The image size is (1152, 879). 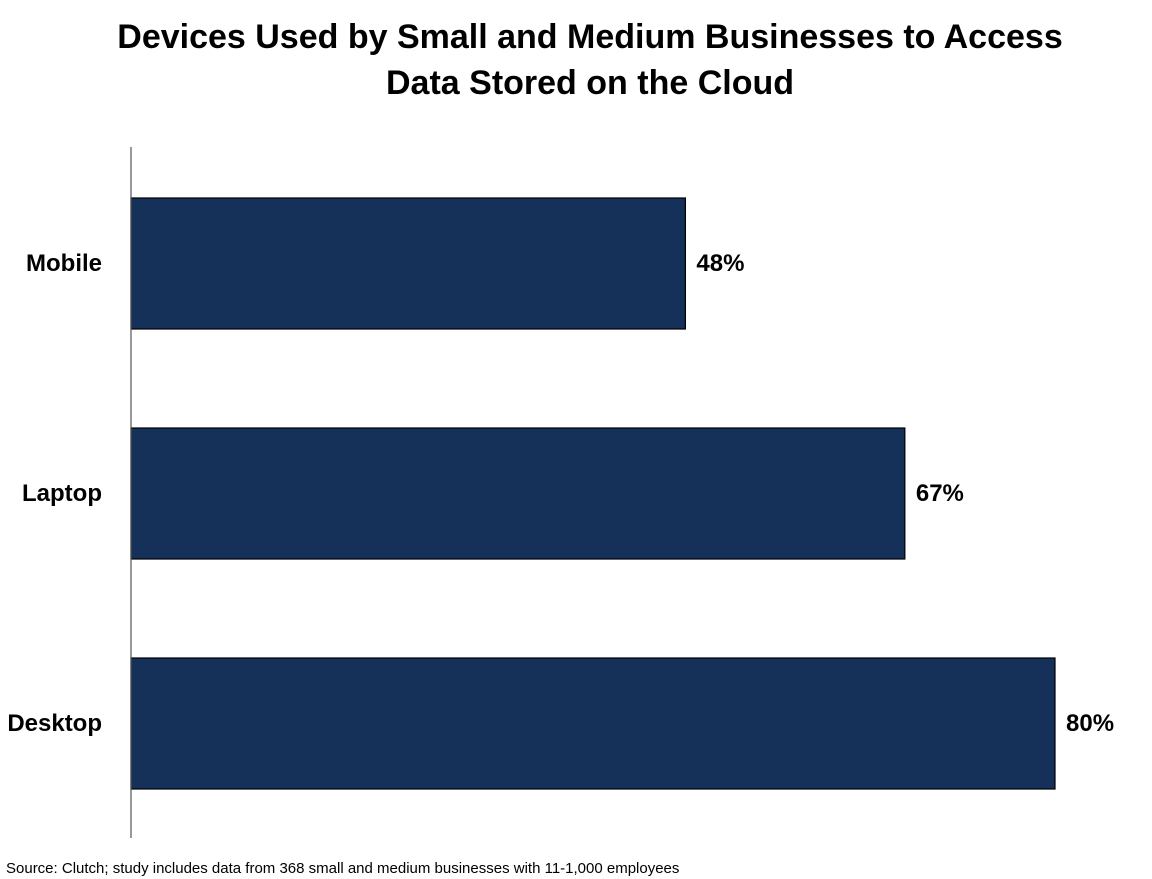 What do you see at coordinates (62, 493) in the screenshot?
I see `category-label-laptop: Laptop` at bounding box center [62, 493].